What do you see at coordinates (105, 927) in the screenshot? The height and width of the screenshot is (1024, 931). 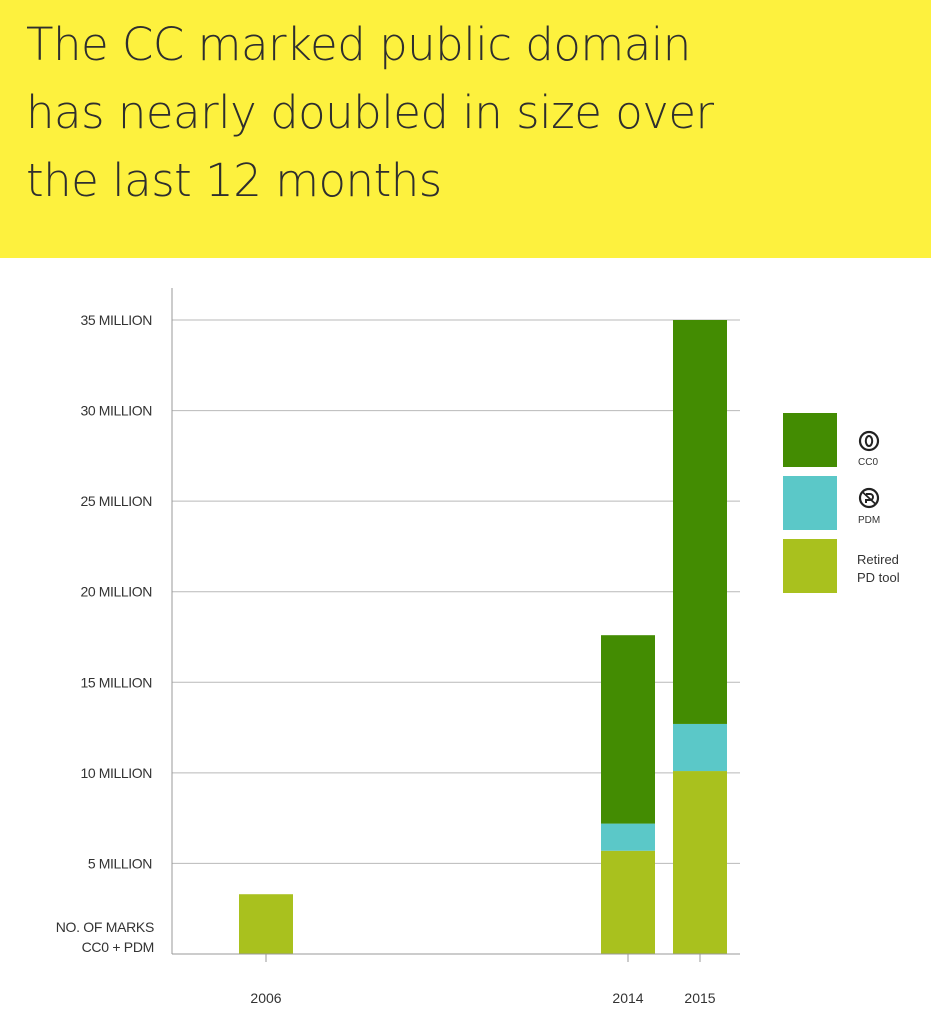 I see `y-axis-label: NO. OF MARKS` at bounding box center [105, 927].